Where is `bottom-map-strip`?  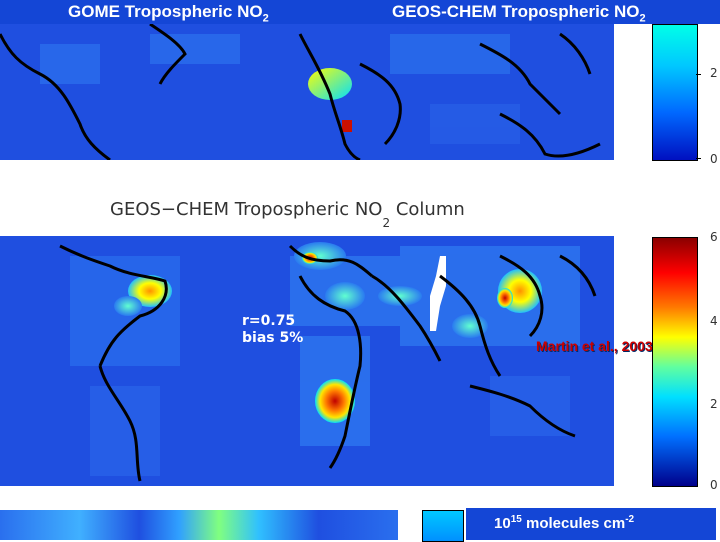
bottom-map-strip is located at coordinates (199, 525).